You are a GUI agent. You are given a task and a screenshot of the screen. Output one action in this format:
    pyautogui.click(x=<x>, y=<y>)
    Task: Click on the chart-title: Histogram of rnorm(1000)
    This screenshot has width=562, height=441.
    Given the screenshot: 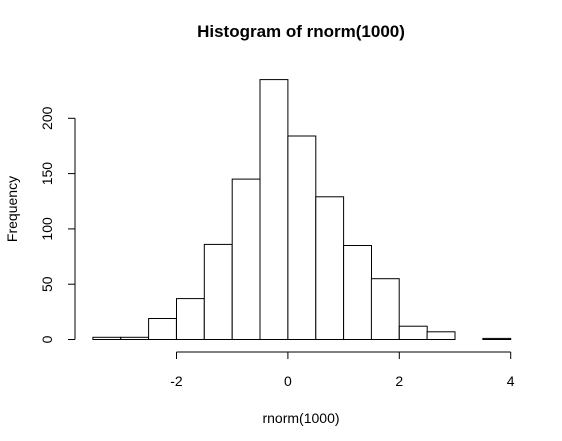 What is the action you would take?
    pyautogui.click(x=301, y=31)
    